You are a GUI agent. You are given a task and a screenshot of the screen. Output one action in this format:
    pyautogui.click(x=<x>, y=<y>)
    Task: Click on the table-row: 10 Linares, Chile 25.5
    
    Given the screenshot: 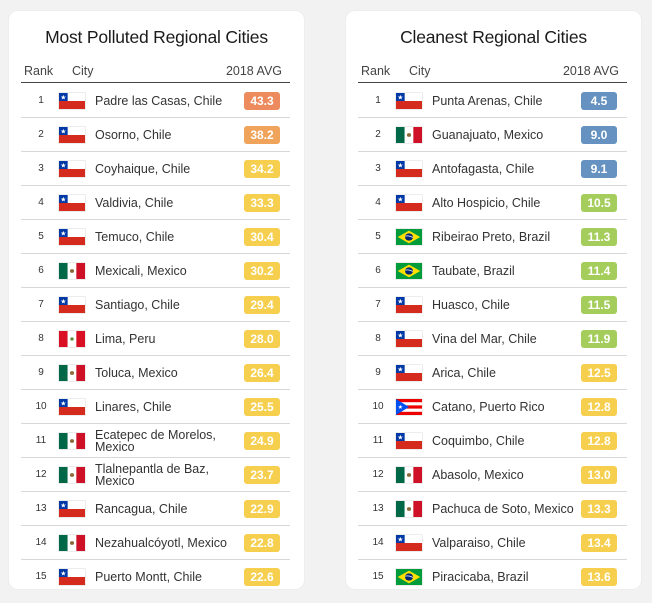 What is the action you would take?
    pyautogui.click(x=155, y=407)
    